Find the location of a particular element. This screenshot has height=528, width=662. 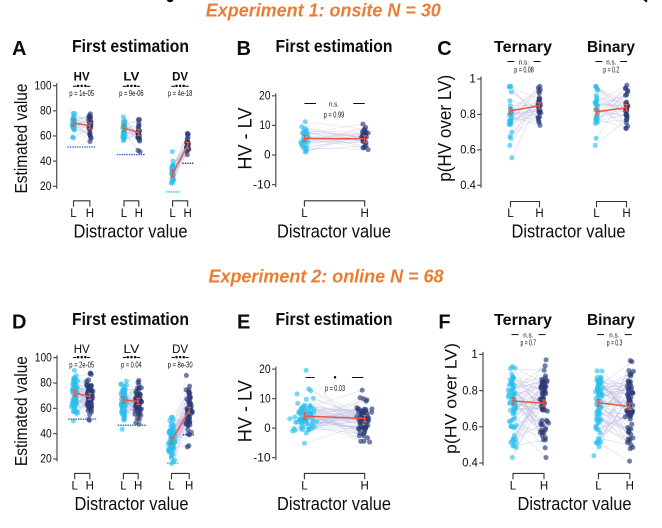

svg-text: p = 1e-05 is located at coordinates (81, 93).